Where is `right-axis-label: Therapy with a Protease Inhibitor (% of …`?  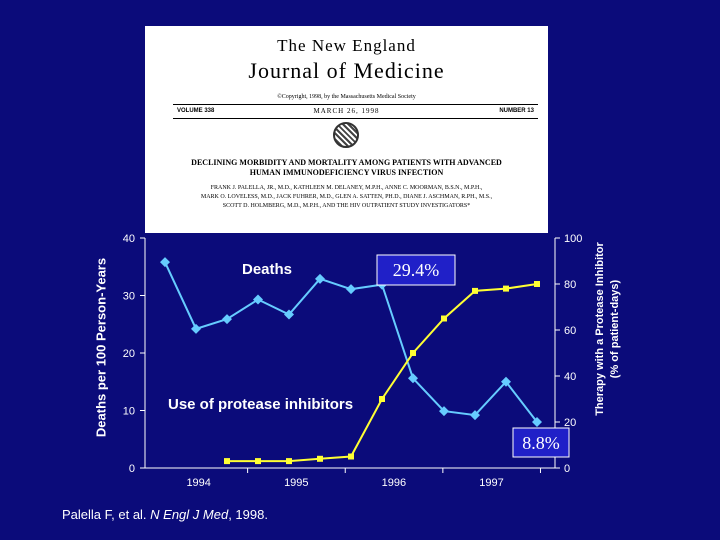
right-axis-label: Therapy with a Protease Inhibitor (% of … is located at coordinates (608, 329).